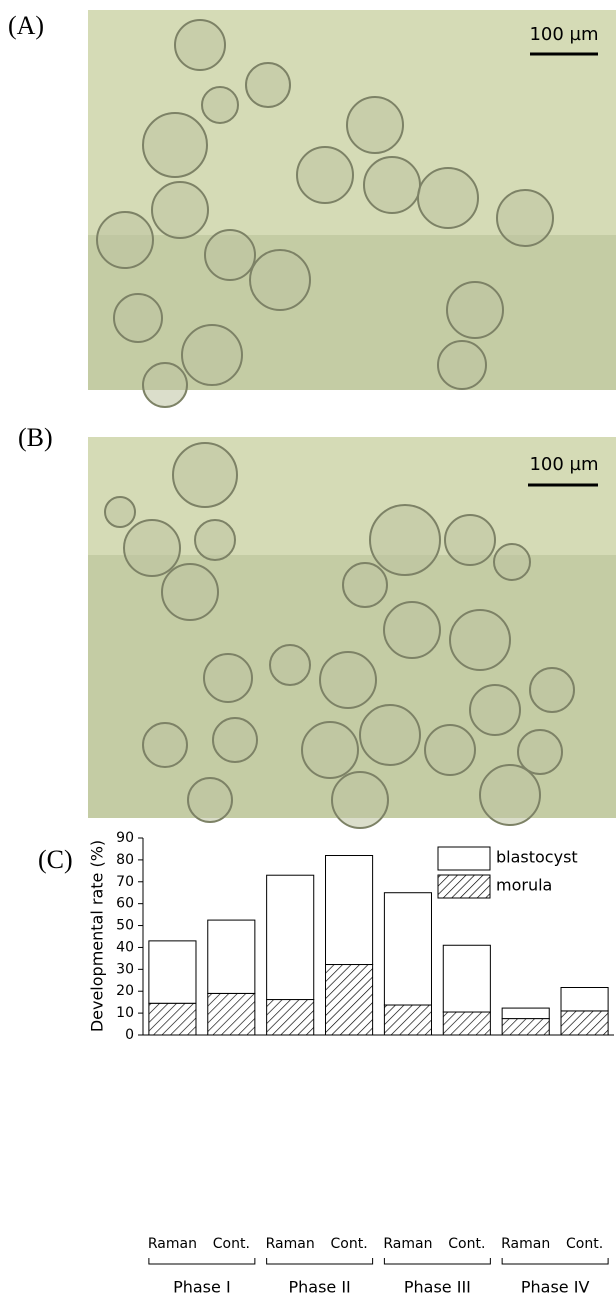  Describe the element at coordinates (129, 1035) in the screenshot. I see `y-tick-label: 0` at that location.